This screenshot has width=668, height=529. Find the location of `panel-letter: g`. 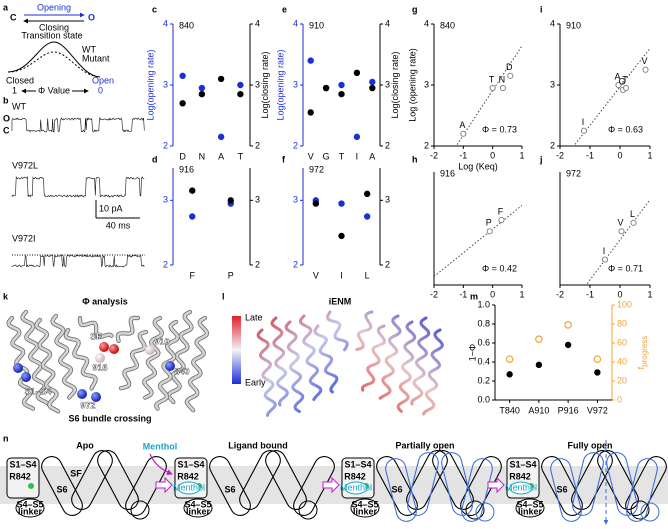

panel-letter: g is located at coordinates (415, 9).